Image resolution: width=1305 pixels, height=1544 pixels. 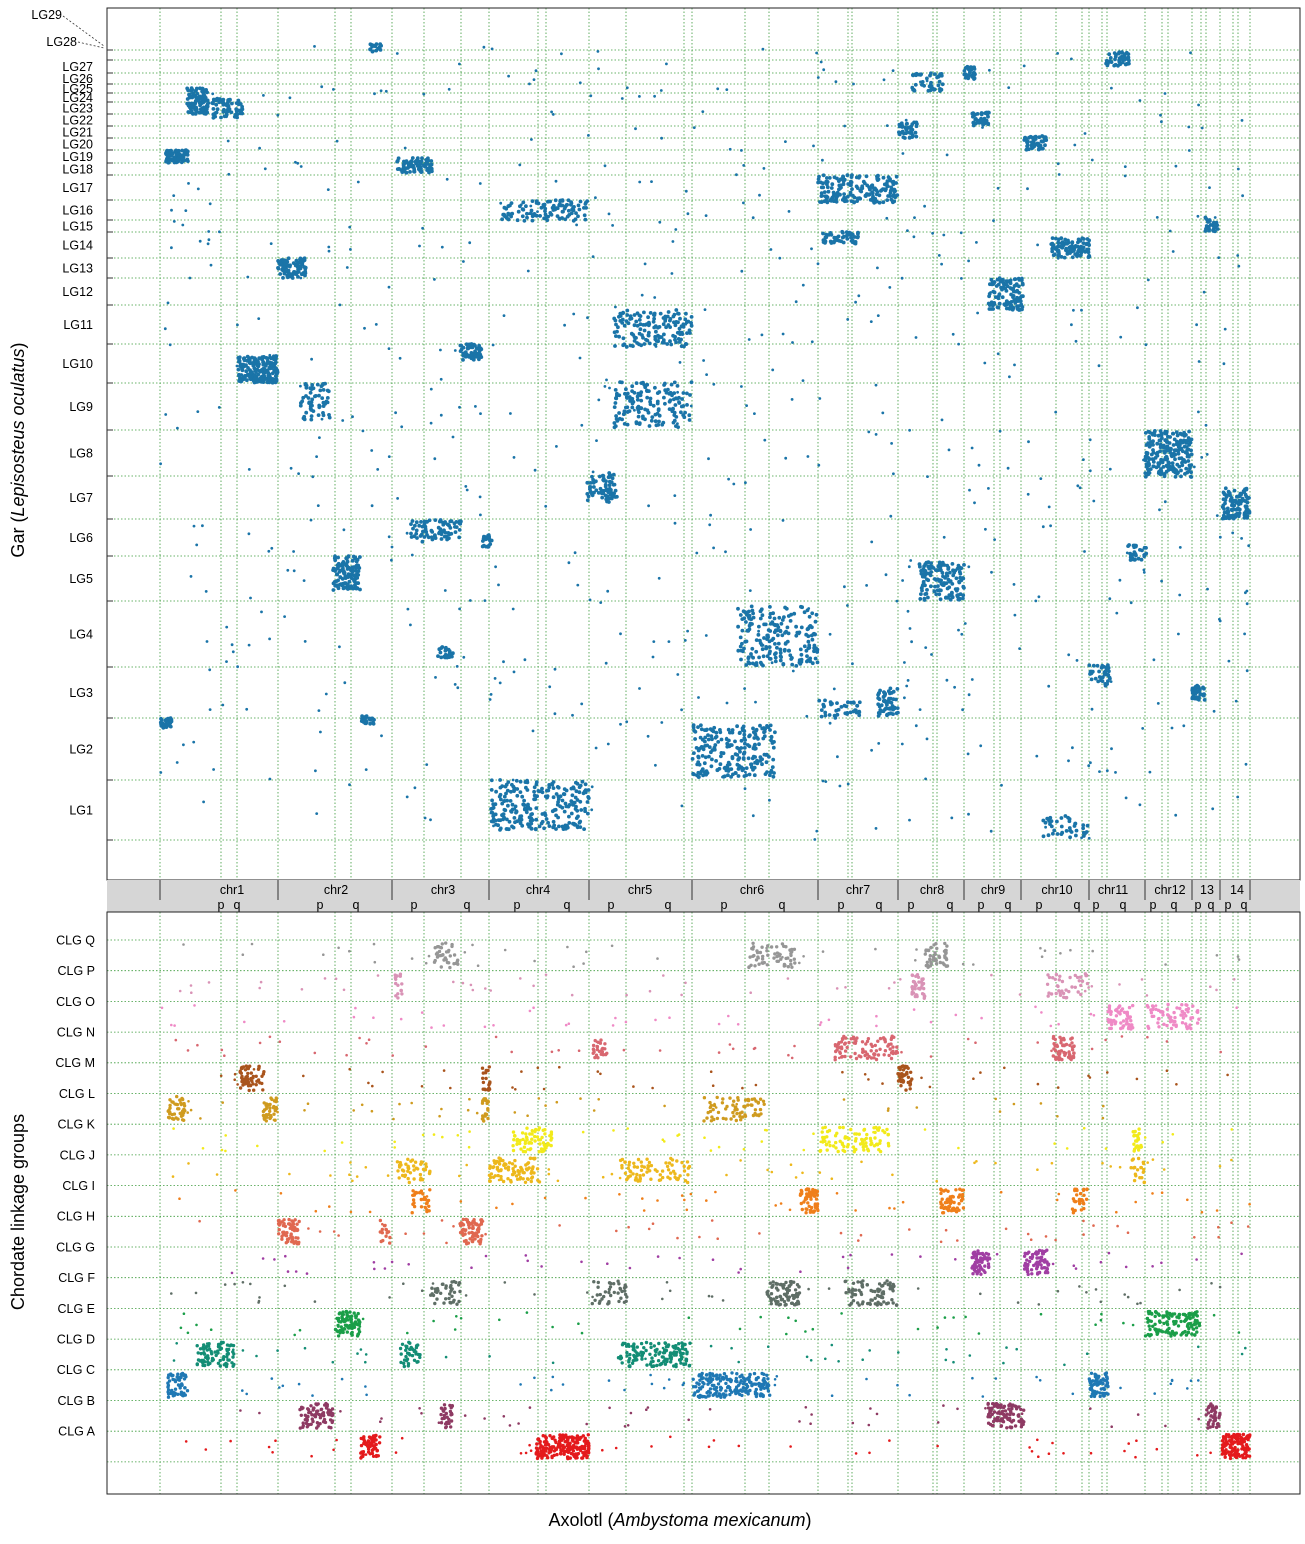 I want to click on gar-row-label: LG24, so click(x=77, y=98).